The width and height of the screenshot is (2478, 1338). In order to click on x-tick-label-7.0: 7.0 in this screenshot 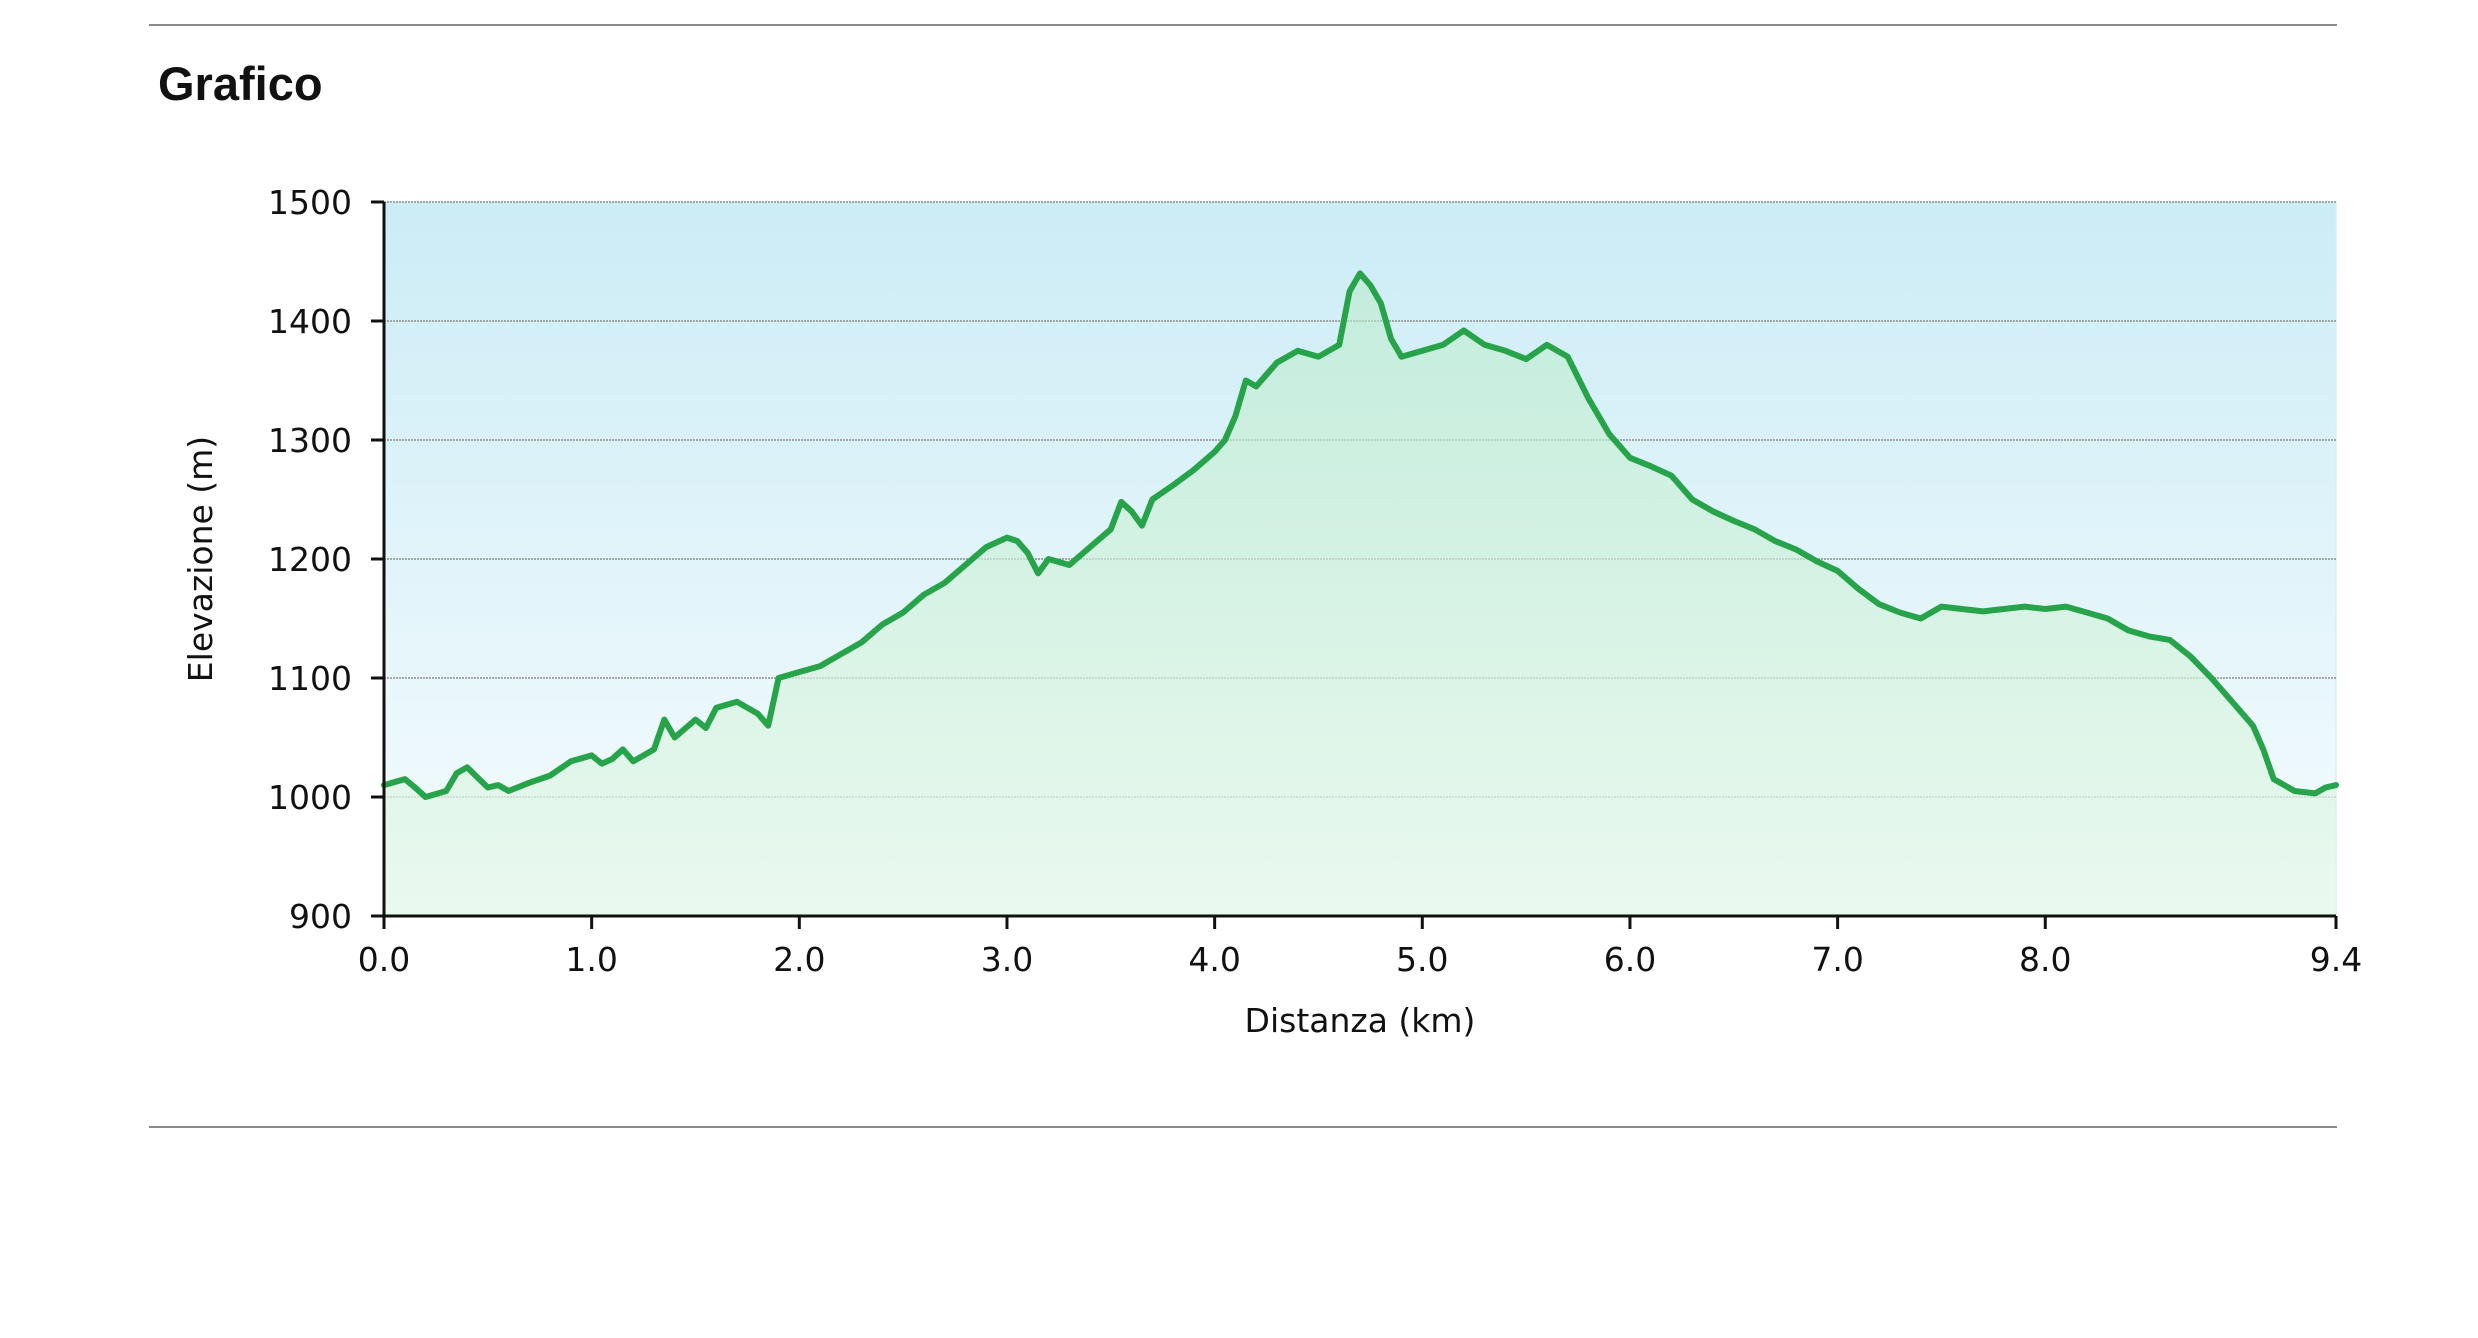, I will do `click(1837, 959)`.